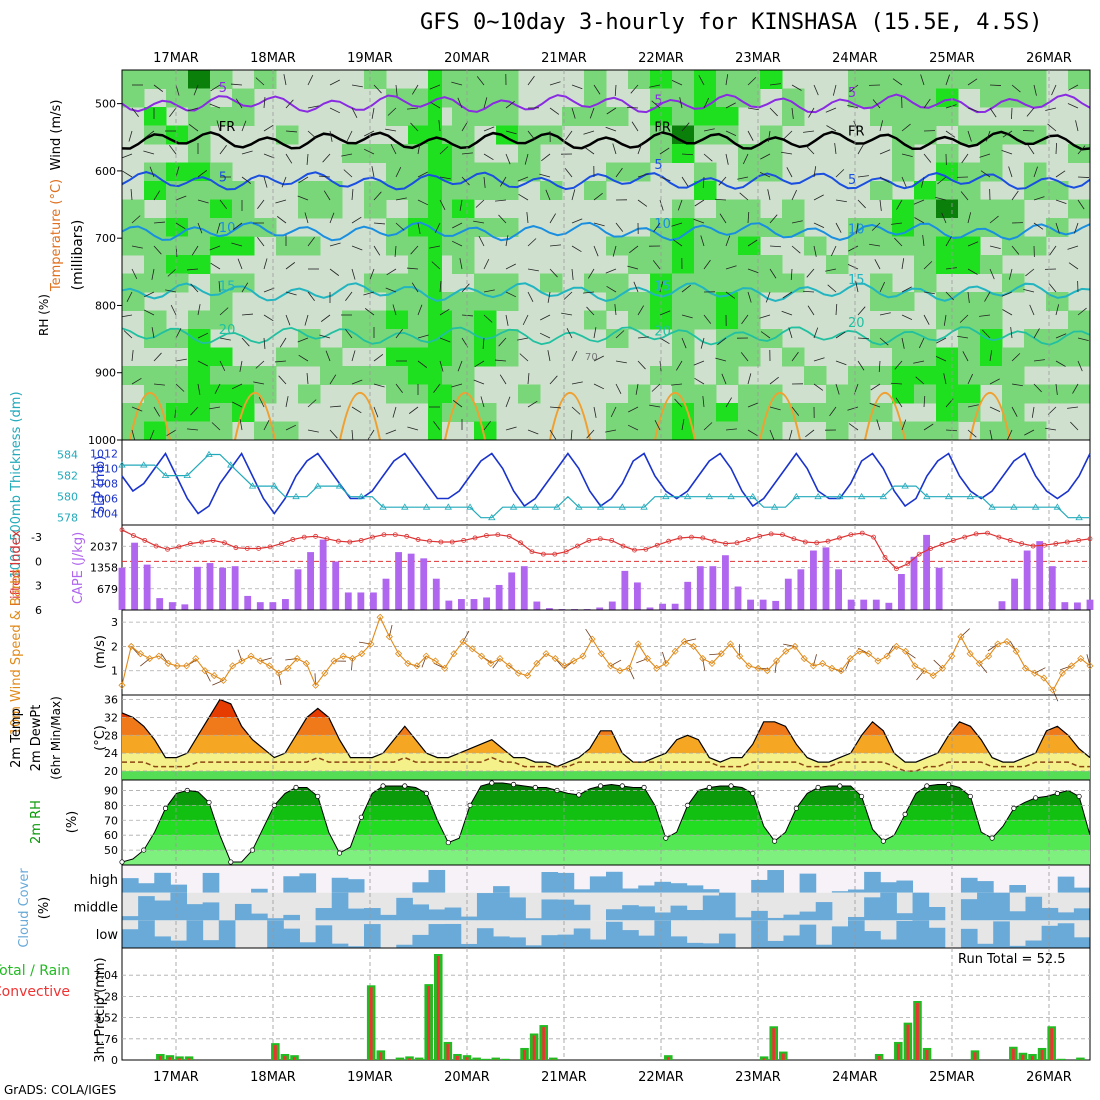 The width and height of the screenshot is (1100, 1100). I want to click on top-date-label: 23MAR, so click(758, 58).